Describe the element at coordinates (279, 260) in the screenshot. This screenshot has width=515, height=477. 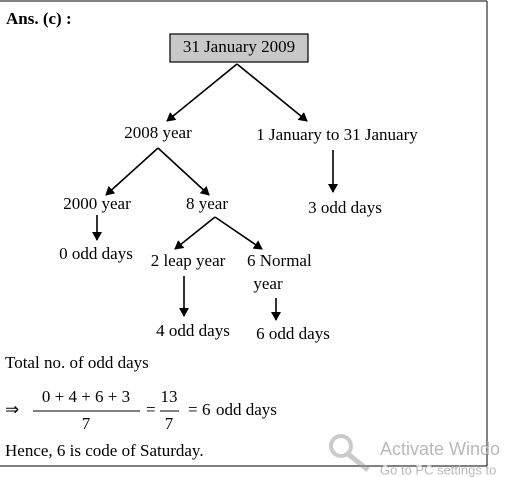
I see `node-label: 6 Normal` at that location.